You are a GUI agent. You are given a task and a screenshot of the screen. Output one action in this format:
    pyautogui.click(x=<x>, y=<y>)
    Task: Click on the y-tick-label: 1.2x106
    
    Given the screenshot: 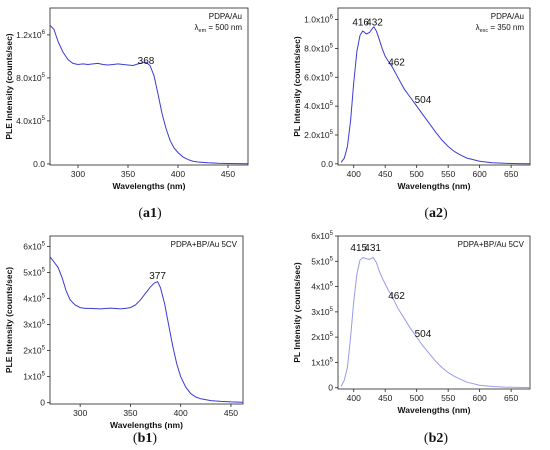 What is the action you would take?
    pyautogui.click(x=31, y=35)
    